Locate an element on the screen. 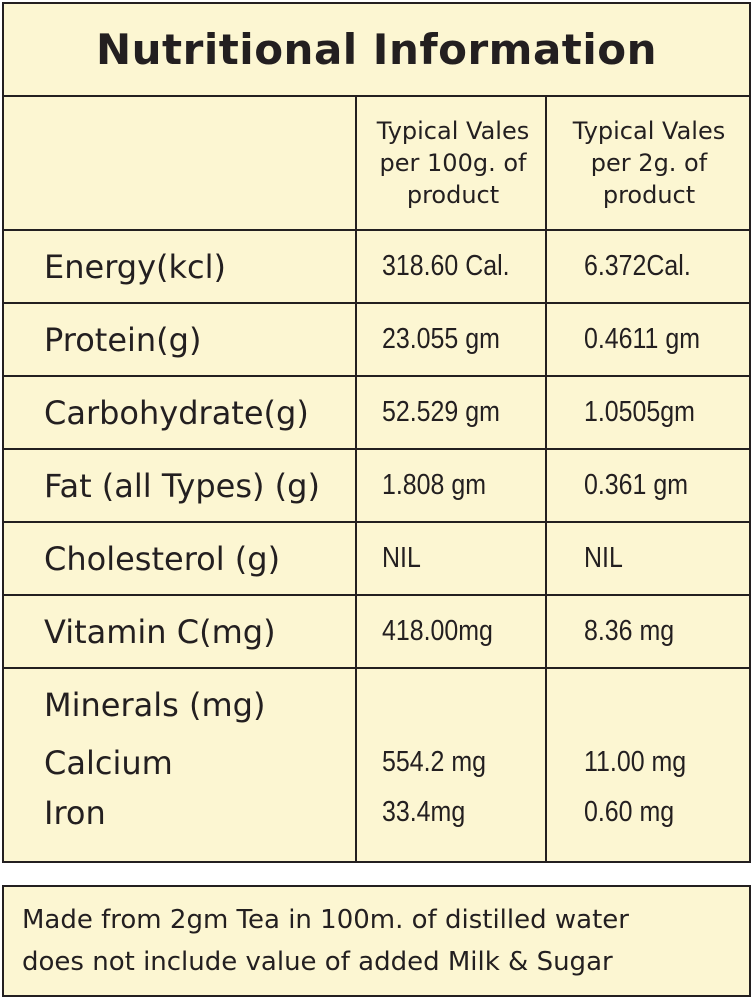 The height and width of the screenshot is (1000, 753). nutrient-label: Fat (all Types) (g) is located at coordinates (182, 485).